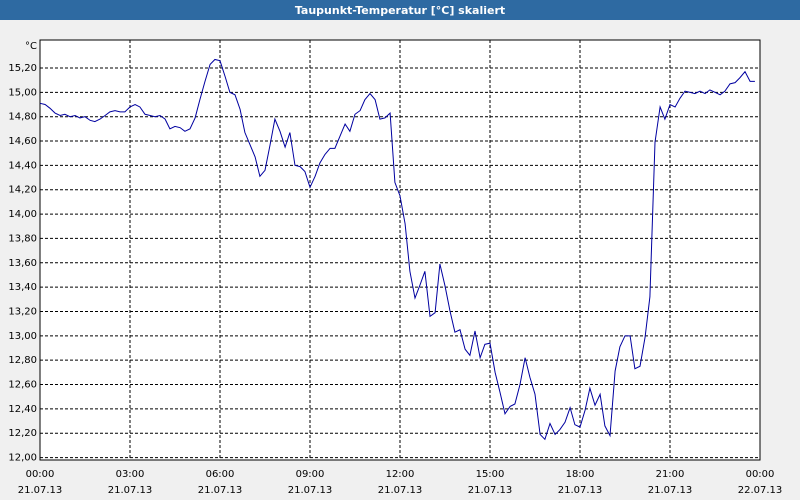  What do you see at coordinates (22, 360) in the screenshot?
I see `y-tick-label: 12,80` at bounding box center [22, 360].